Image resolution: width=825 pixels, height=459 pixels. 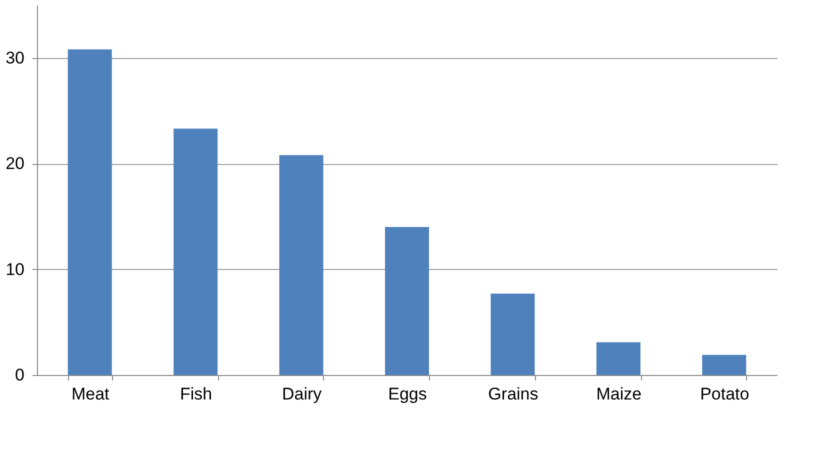 I want to click on x-tick-label: Meat, so click(x=90, y=394).